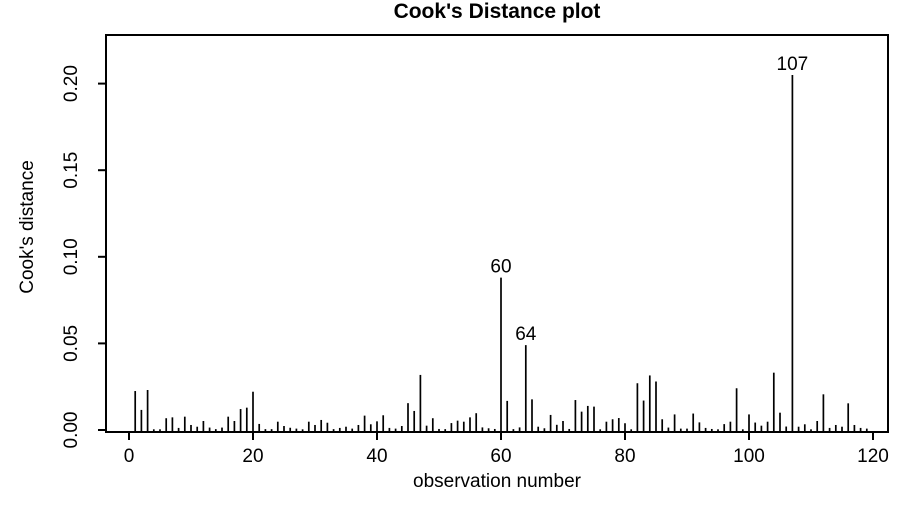 Image resolution: width=910 pixels, height=505 pixels. What do you see at coordinates (71, 83) in the screenshot?
I see `y-tick-label: 0.20` at bounding box center [71, 83].